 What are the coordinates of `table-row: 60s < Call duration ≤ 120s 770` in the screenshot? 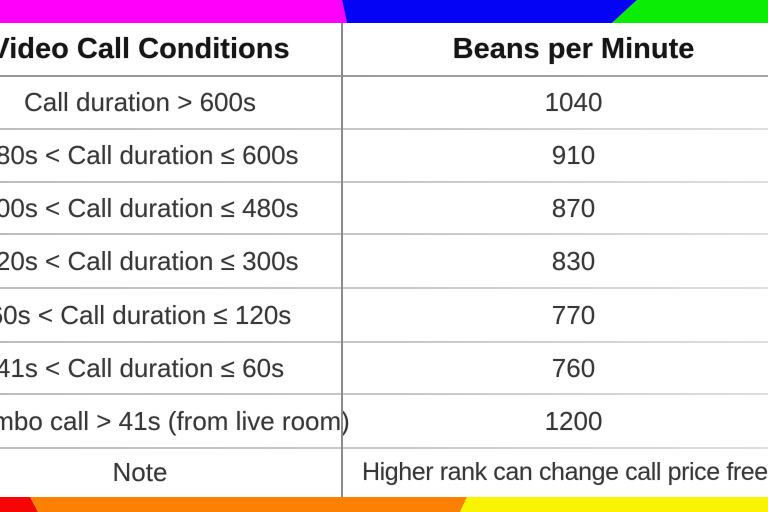 It's located at (384, 315).